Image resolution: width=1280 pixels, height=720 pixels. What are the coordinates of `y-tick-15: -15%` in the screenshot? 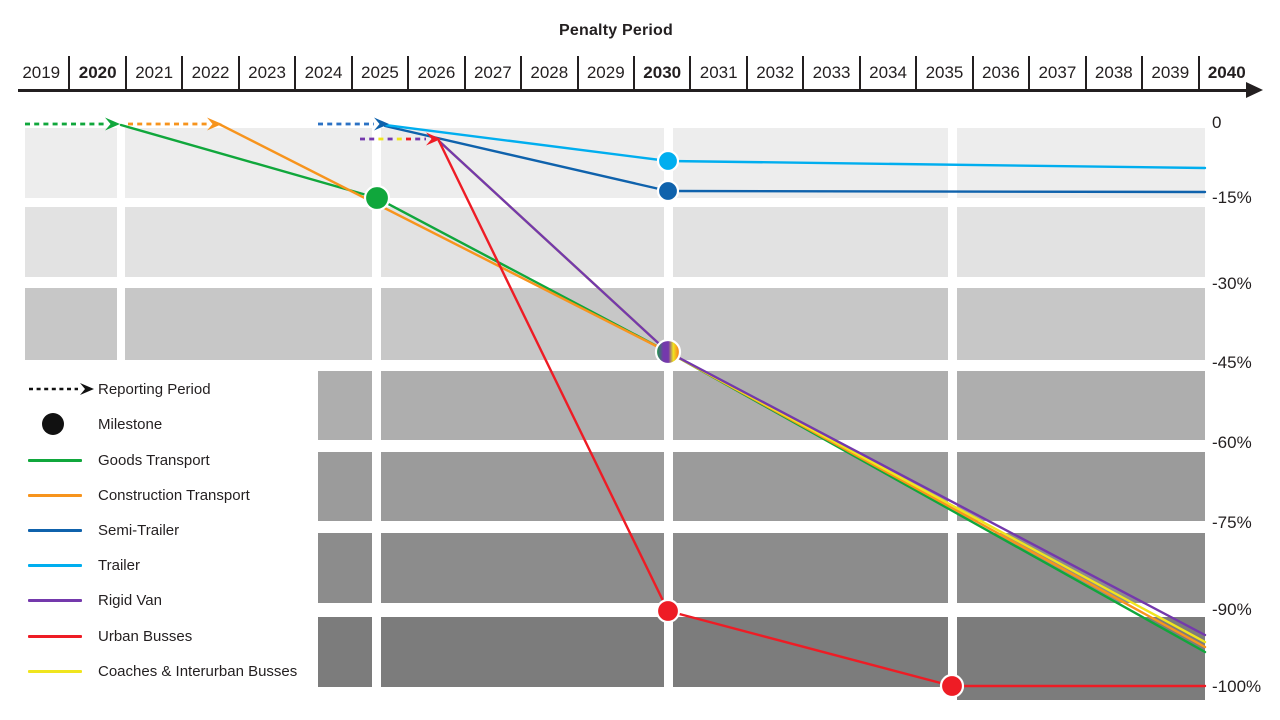 It's located at (1232, 197).